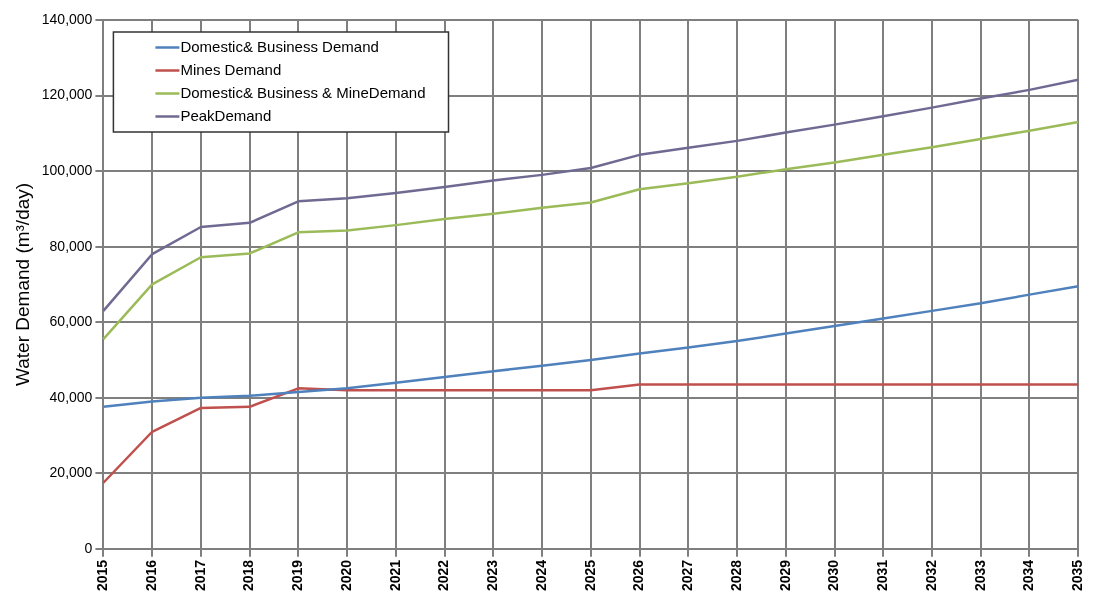 This screenshot has height=603, width=1107. I want to click on x-tick-label: 2024, so click(540, 575).